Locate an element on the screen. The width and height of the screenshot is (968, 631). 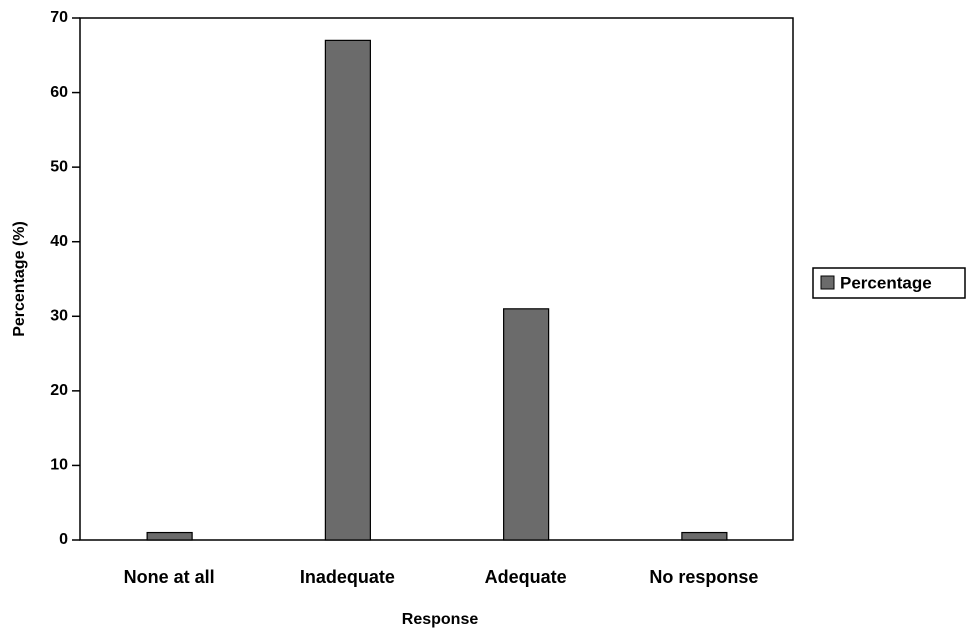
y-tick-label: 70 is located at coordinates (59, 17).